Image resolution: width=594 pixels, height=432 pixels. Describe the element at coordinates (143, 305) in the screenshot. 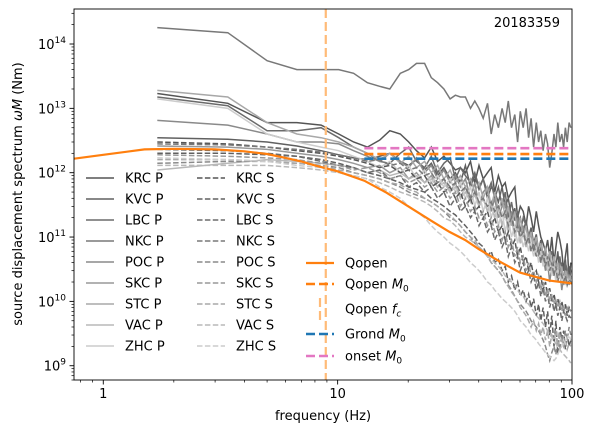

I see `legend-label-stc-p: STC P` at that location.